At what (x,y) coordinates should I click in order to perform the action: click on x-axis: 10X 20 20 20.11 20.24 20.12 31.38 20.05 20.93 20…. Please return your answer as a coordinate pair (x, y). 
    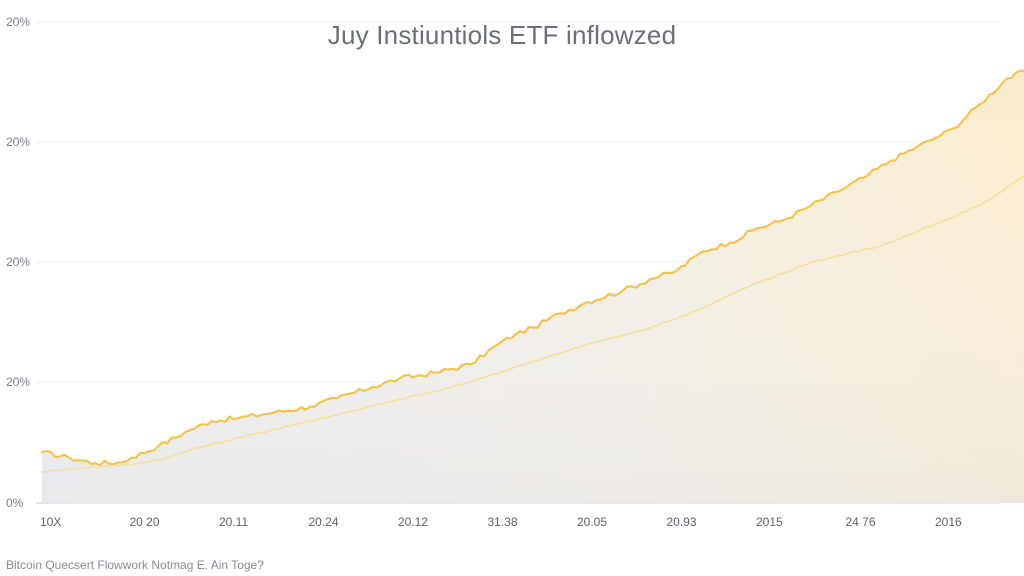
    Looking at the image, I should click on (501, 522).